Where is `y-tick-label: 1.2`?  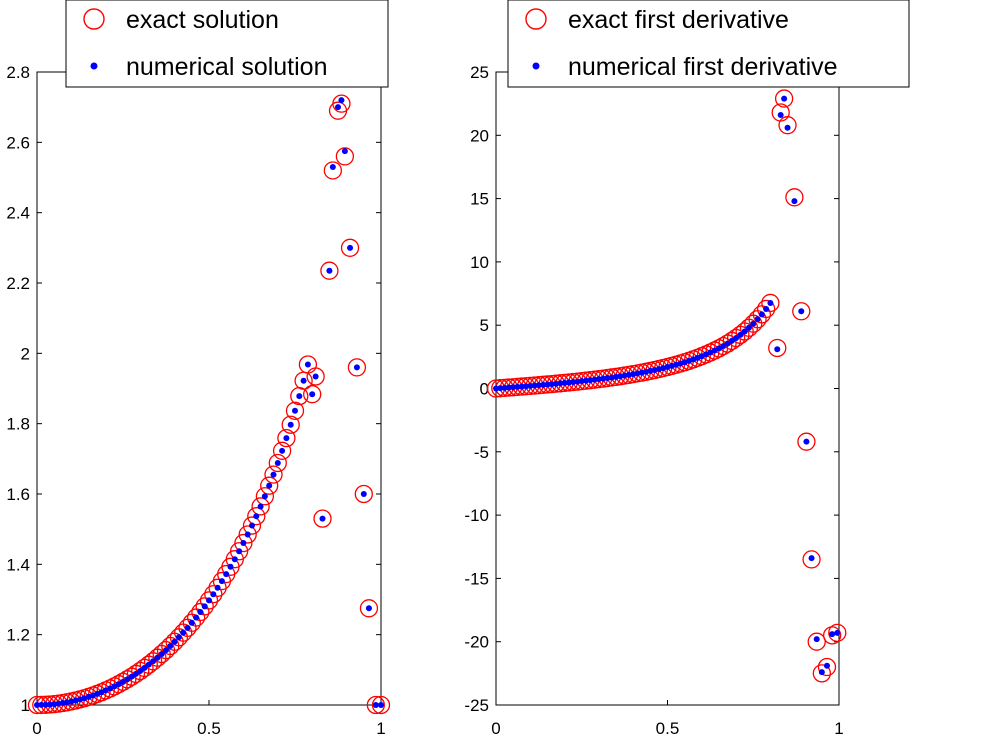 y-tick-label: 1.2 is located at coordinates (18, 635).